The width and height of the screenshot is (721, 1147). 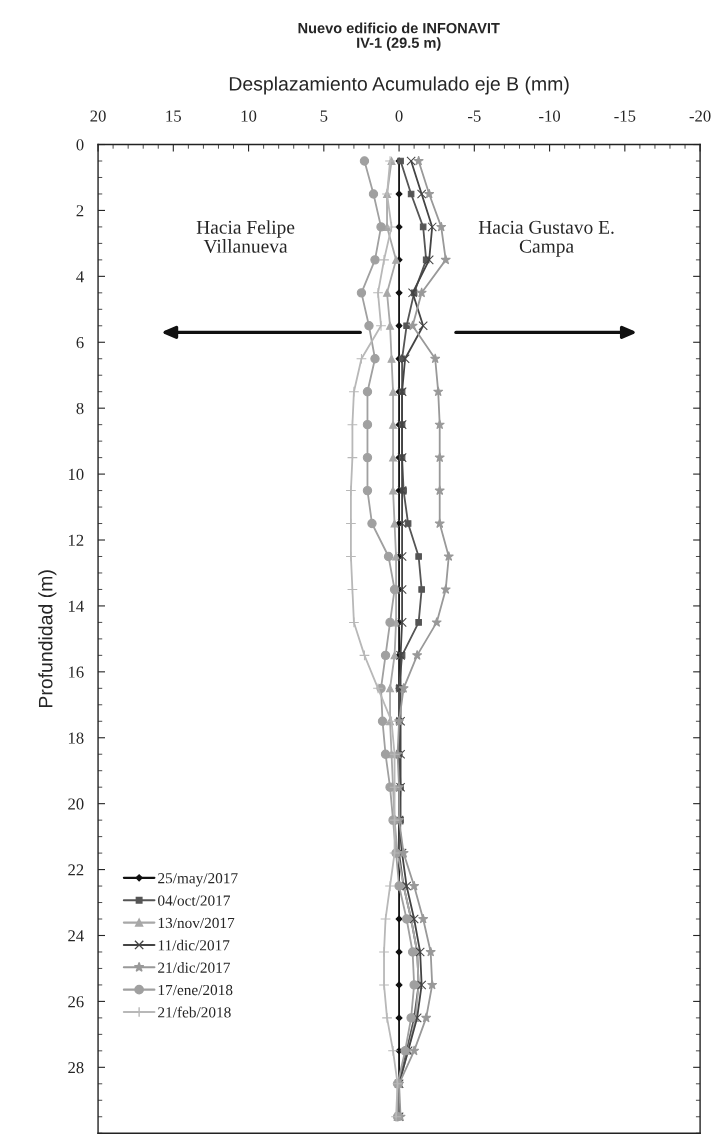 I want to click on y-tick-label: 10, so click(x=76, y=474).